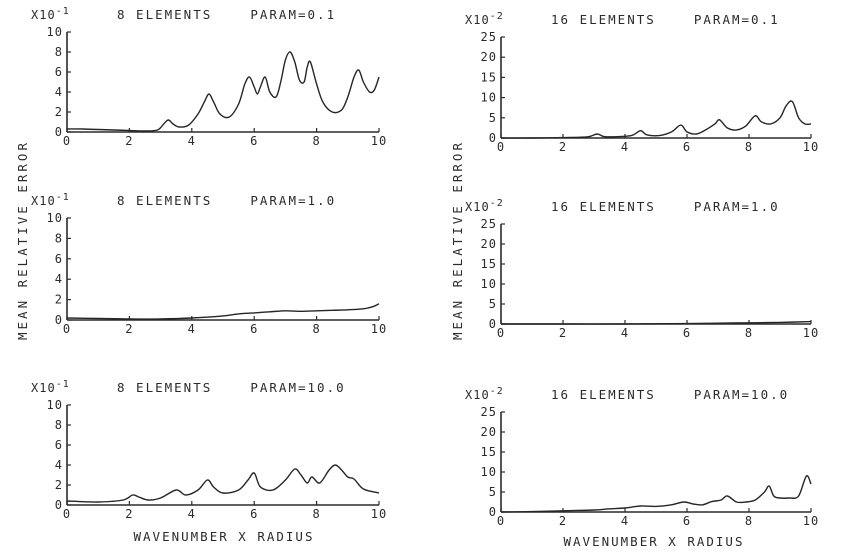 Image resolution: width=853 pixels, height=557 pixels. What do you see at coordinates (665, 19) in the screenshot?
I see `chart-title: 16 ELEMENTS PARAM=0.1` at bounding box center [665, 19].